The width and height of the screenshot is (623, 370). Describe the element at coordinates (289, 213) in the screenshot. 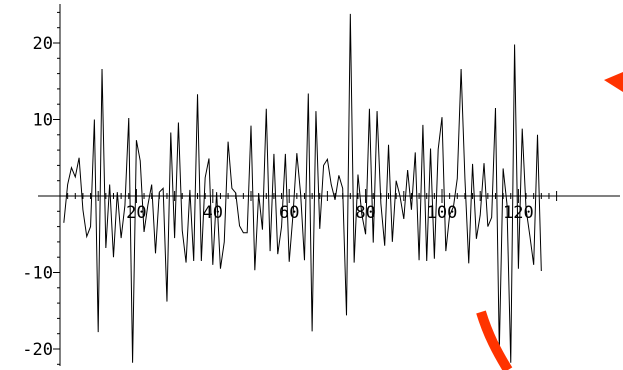

I see `x-tick-label: 60` at that location.